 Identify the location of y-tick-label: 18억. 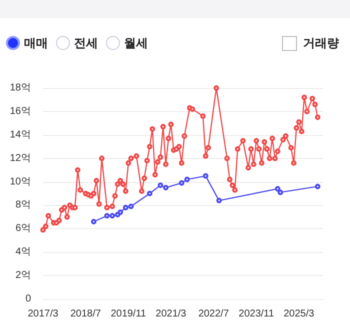
(20, 88).